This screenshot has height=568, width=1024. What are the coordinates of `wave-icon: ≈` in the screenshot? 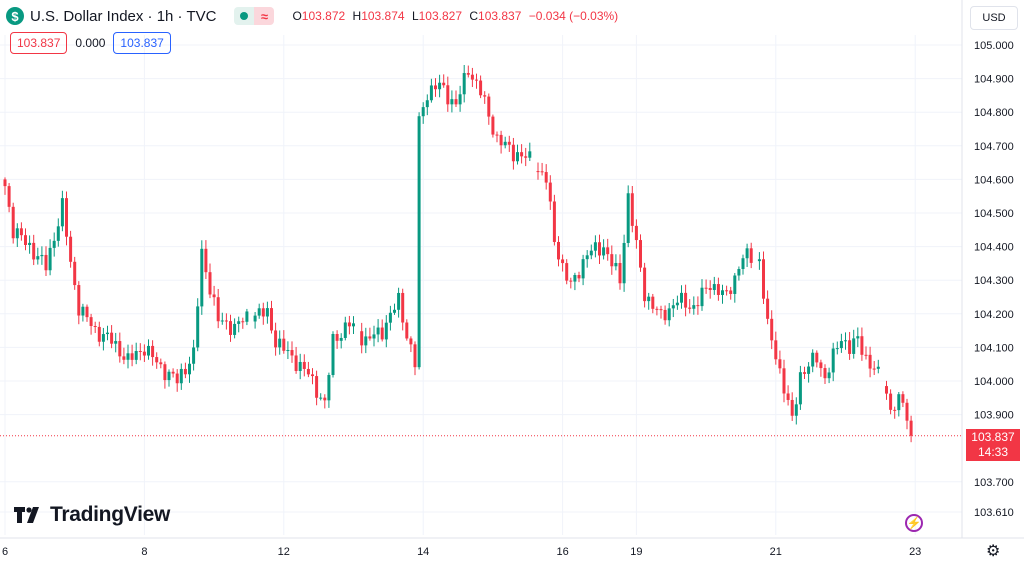 It's located at (264, 16).